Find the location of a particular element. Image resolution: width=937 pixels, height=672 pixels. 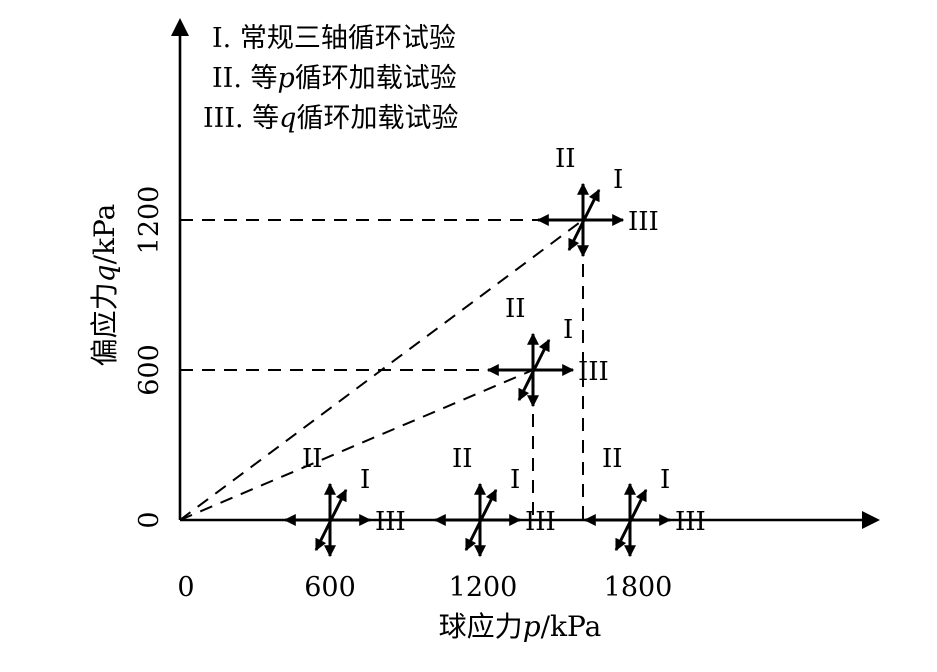

y-axis-arrowhead is located at coordinates (180, 27).